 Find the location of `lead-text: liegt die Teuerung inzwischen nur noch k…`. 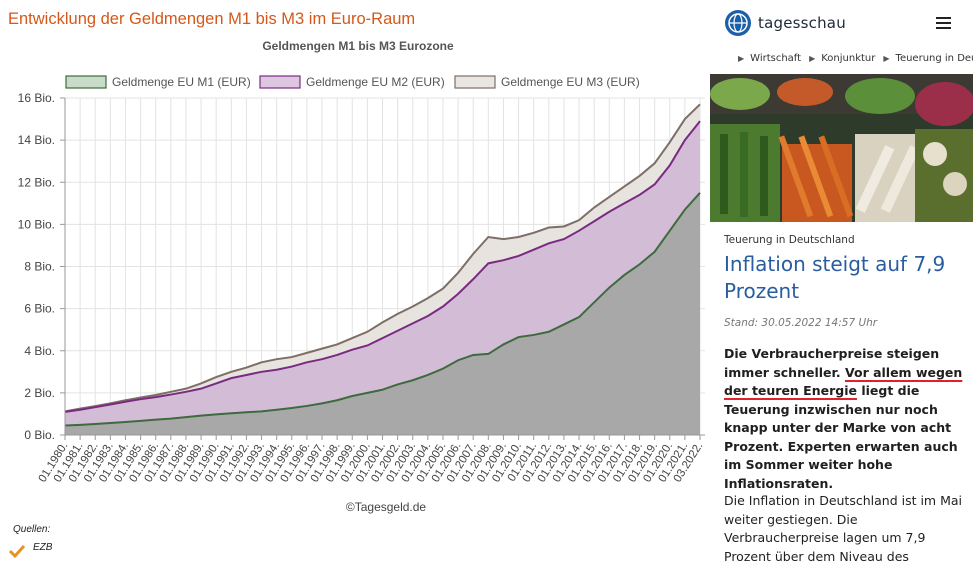

lead-text: liegt die Teuerung inzwischen nur noch k… is located at coordinates (841, 437).